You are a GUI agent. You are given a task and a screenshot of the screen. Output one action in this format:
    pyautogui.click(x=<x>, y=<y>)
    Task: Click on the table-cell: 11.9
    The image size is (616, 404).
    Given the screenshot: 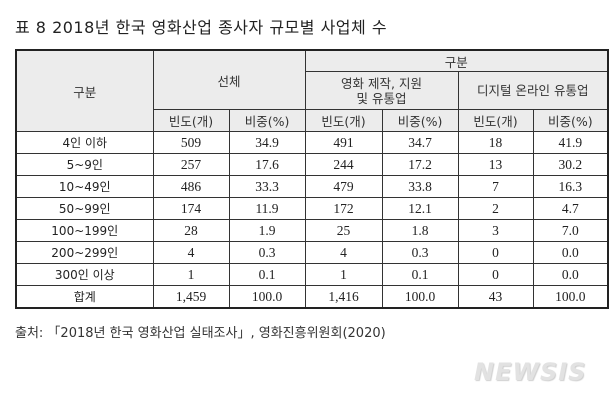 What is the action you would take?
    pyautogui.click(x=267, y=208)
    